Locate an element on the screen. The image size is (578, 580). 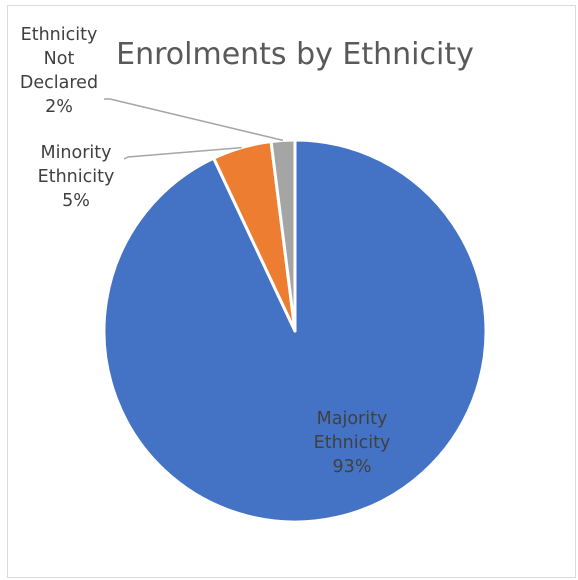
data-label-line: Declared is located at coordinates (59, 83).